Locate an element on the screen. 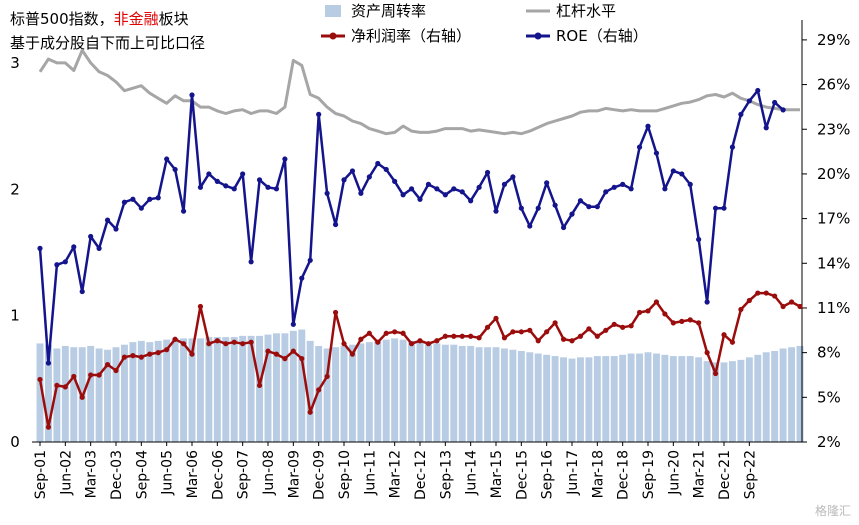 This screenshot has width=859, height=525. x-tick-label: Sep-13 is located at coordinates (446, 474).